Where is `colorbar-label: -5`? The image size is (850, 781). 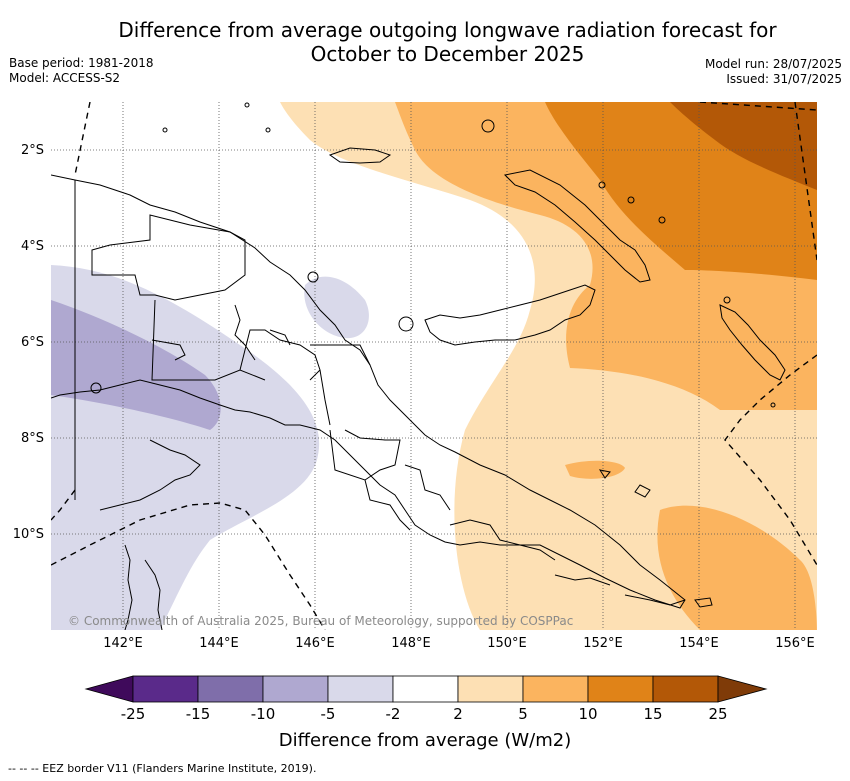 colorbar-label: -5 is located at coordinates (328, 714).